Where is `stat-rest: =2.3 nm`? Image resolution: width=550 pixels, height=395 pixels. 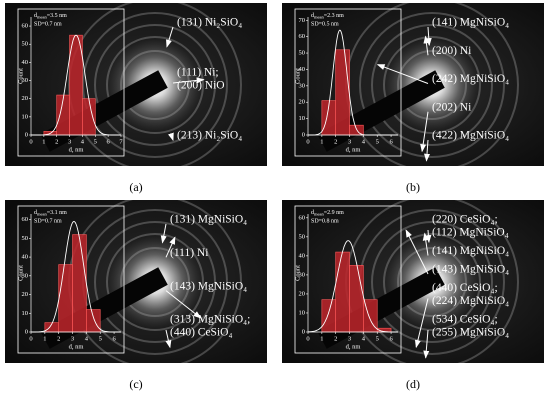 stat-rest: =2.3 nm is located at coordinates (334, 16).